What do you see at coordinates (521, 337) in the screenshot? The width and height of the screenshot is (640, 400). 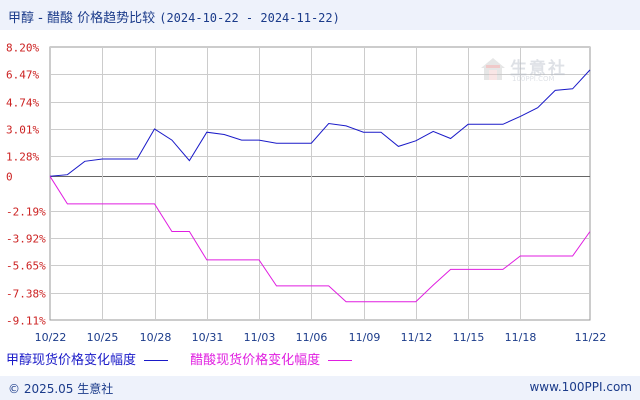 I see `x-tick-label: 11/18` at bounding box center [521, 337].